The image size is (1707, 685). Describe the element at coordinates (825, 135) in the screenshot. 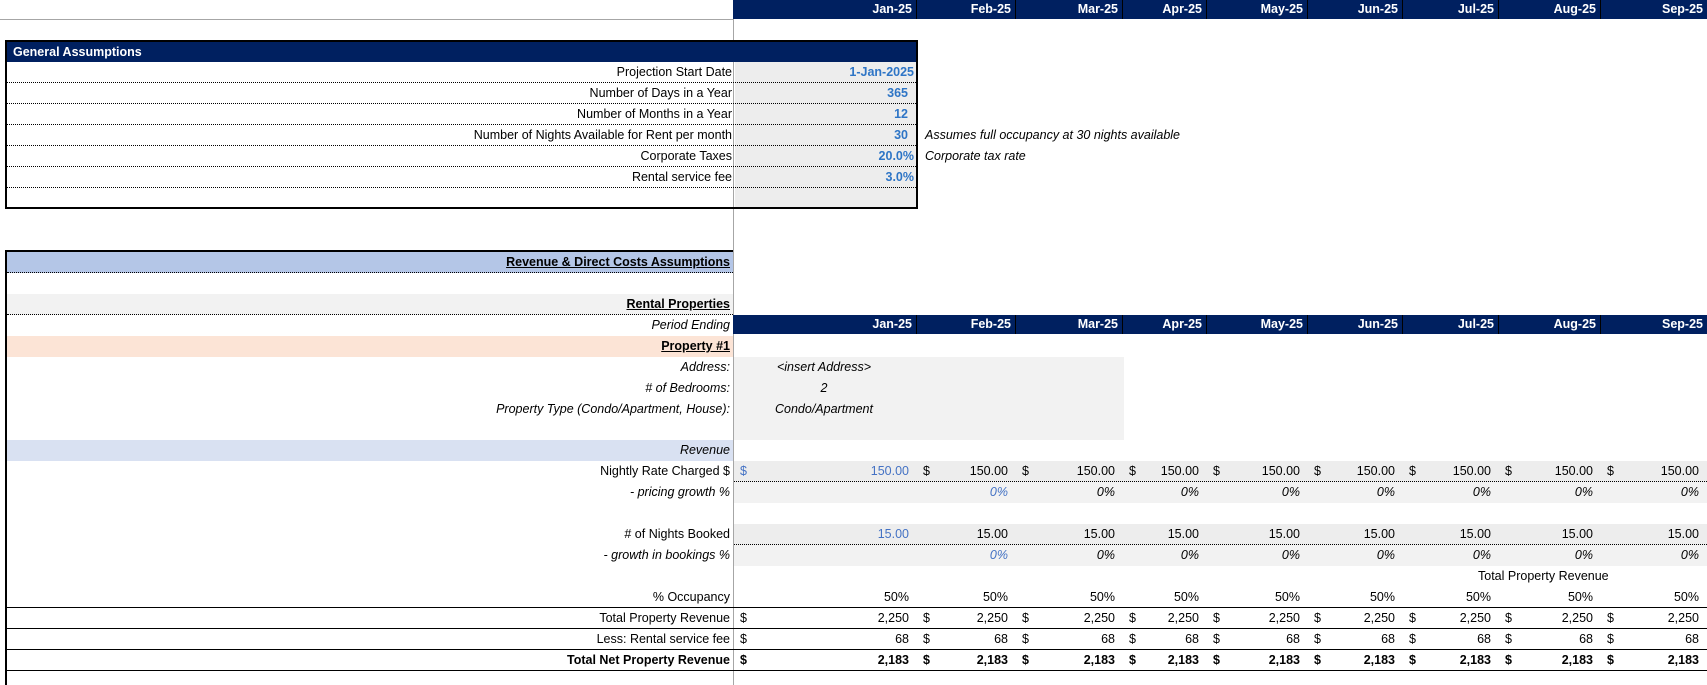

I see `assumption-input: 30` at that location.